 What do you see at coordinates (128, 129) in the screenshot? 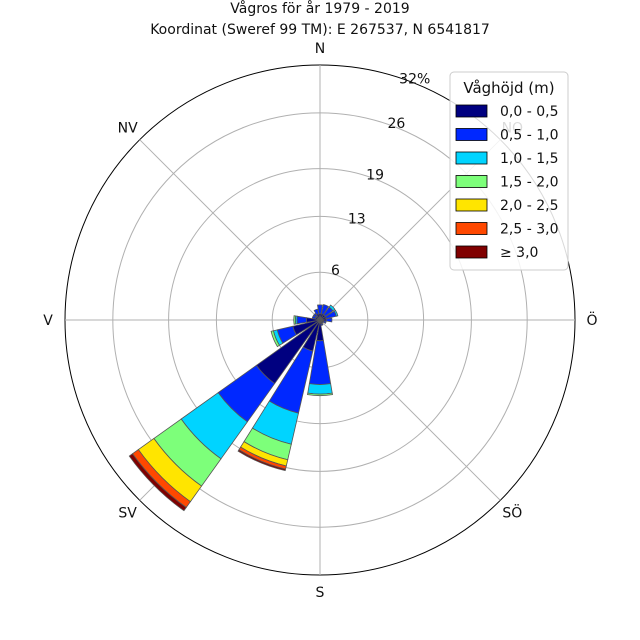
I see `direction-label-nw: NV` at bounding box center [128, 129].